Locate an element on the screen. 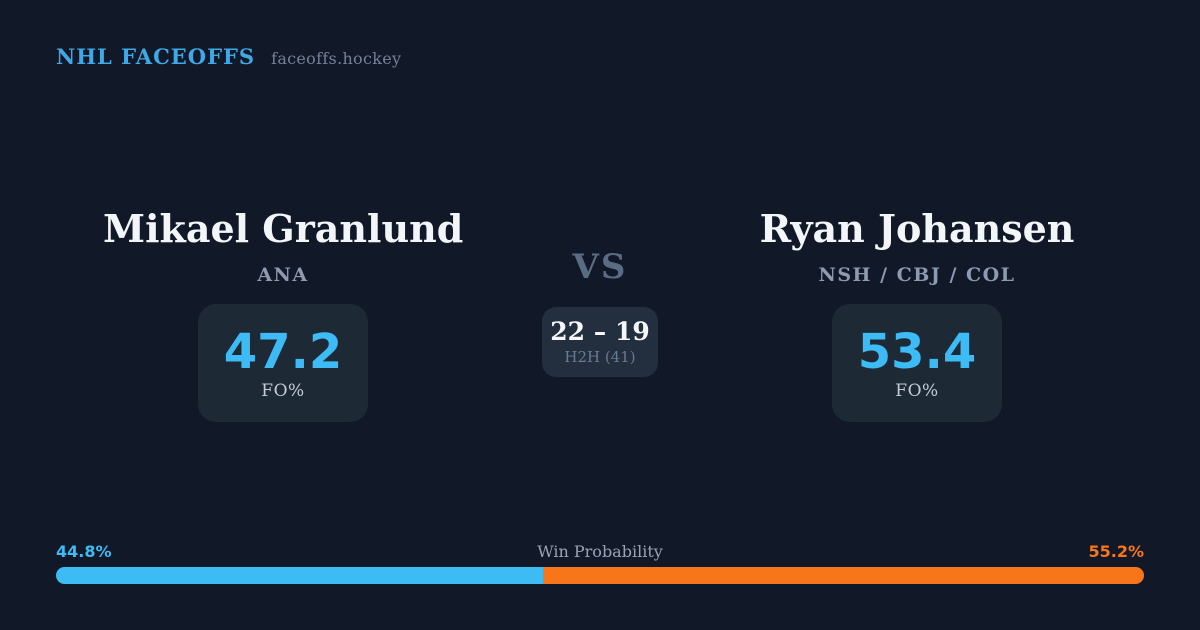 Image resolution: width=1200 pixels, height=630 pixels. brand-title: NHL FACEOFFS is located at coordinates (156, 56).